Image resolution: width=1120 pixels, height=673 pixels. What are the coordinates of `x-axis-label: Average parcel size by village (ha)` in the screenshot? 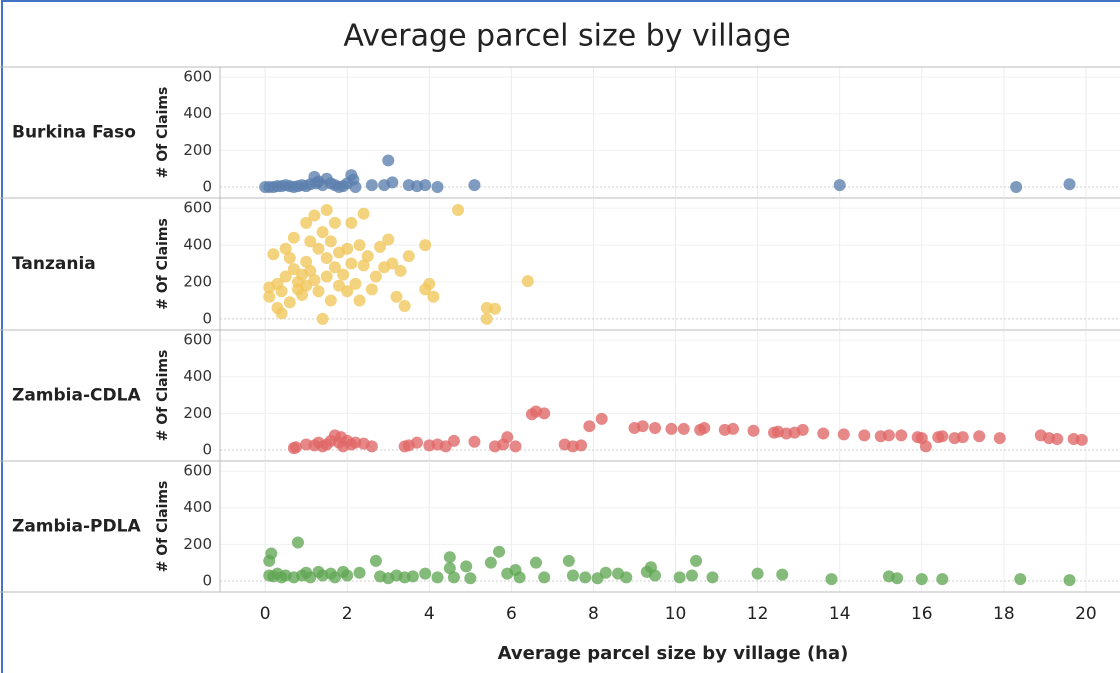 It's located at (673, 653).